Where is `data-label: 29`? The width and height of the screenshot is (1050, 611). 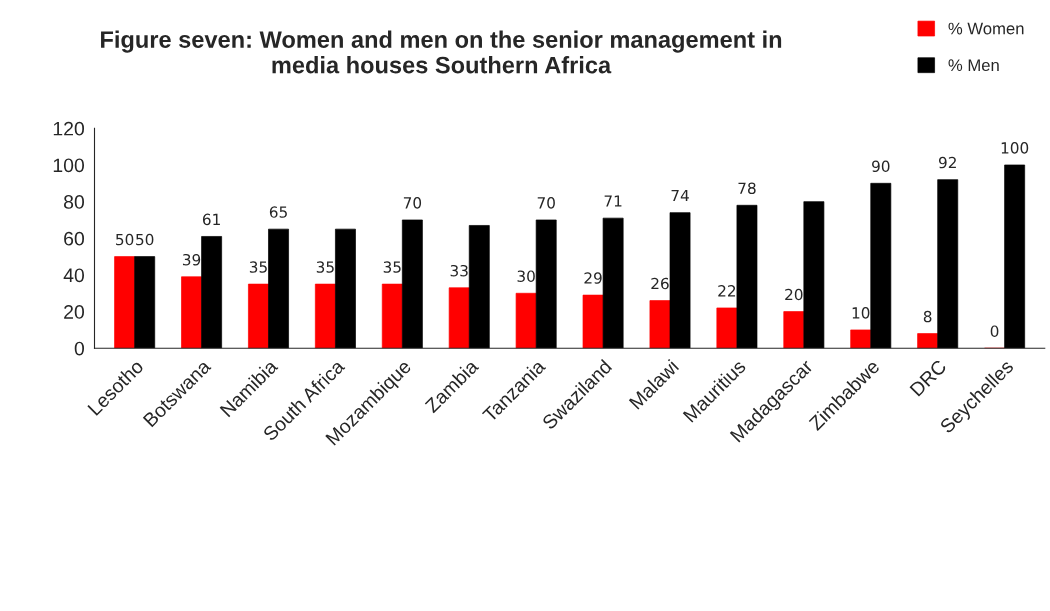 data-label: 29 is located at coordinates (593, 278).